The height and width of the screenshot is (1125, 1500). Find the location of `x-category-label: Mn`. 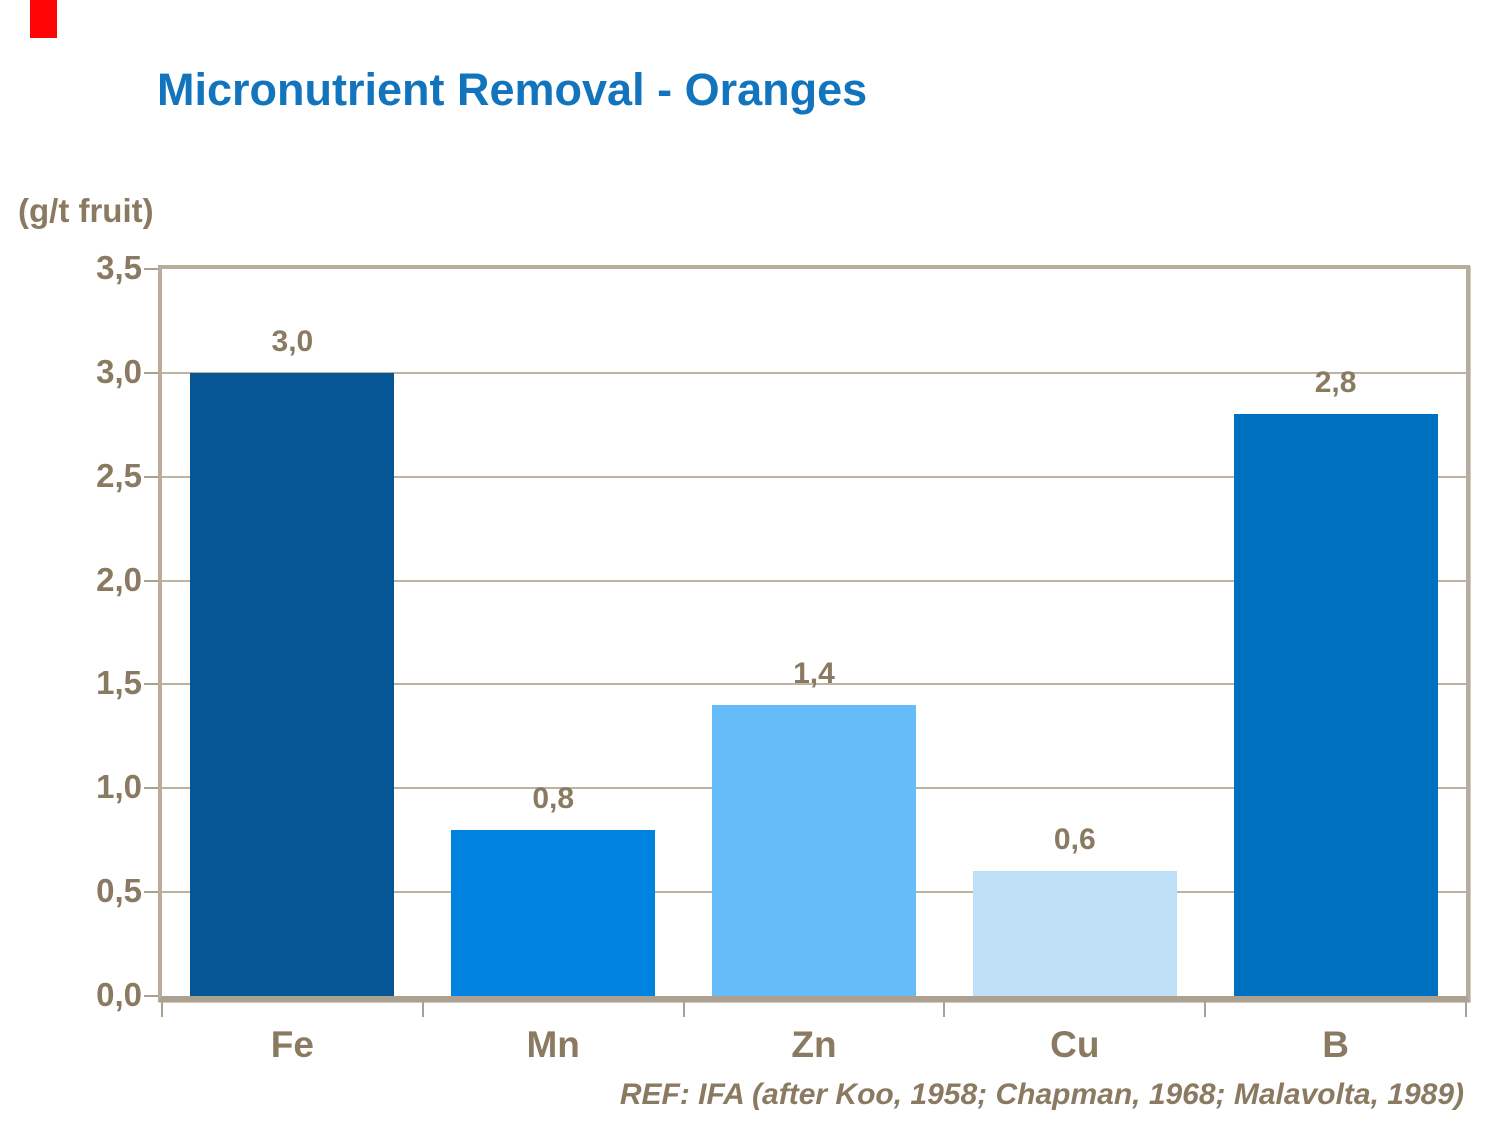

x-category-label: Mn is located at coordinates (553, 1044).